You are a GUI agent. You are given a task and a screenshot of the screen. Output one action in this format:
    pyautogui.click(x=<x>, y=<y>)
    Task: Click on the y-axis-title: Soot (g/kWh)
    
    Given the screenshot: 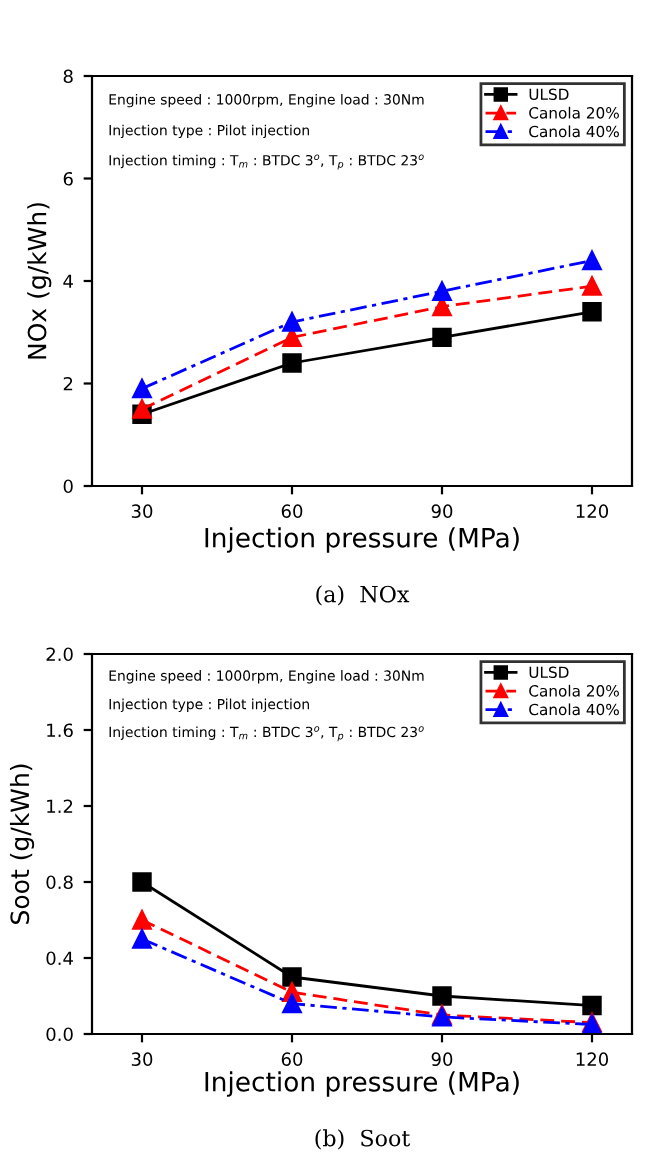 What is the action you would take?
    pyautogui.click(x=22, y=844)
    